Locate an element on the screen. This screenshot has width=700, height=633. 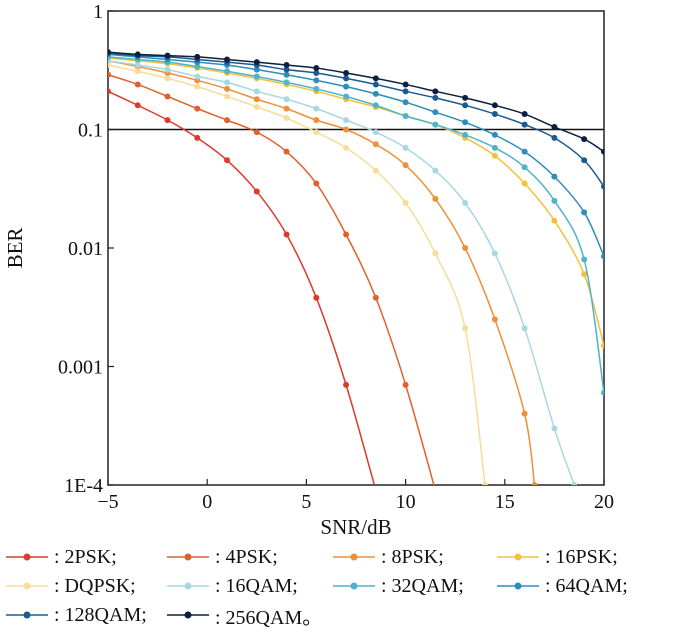
legend-swatch-16qam is located at coordinates (188, 586).